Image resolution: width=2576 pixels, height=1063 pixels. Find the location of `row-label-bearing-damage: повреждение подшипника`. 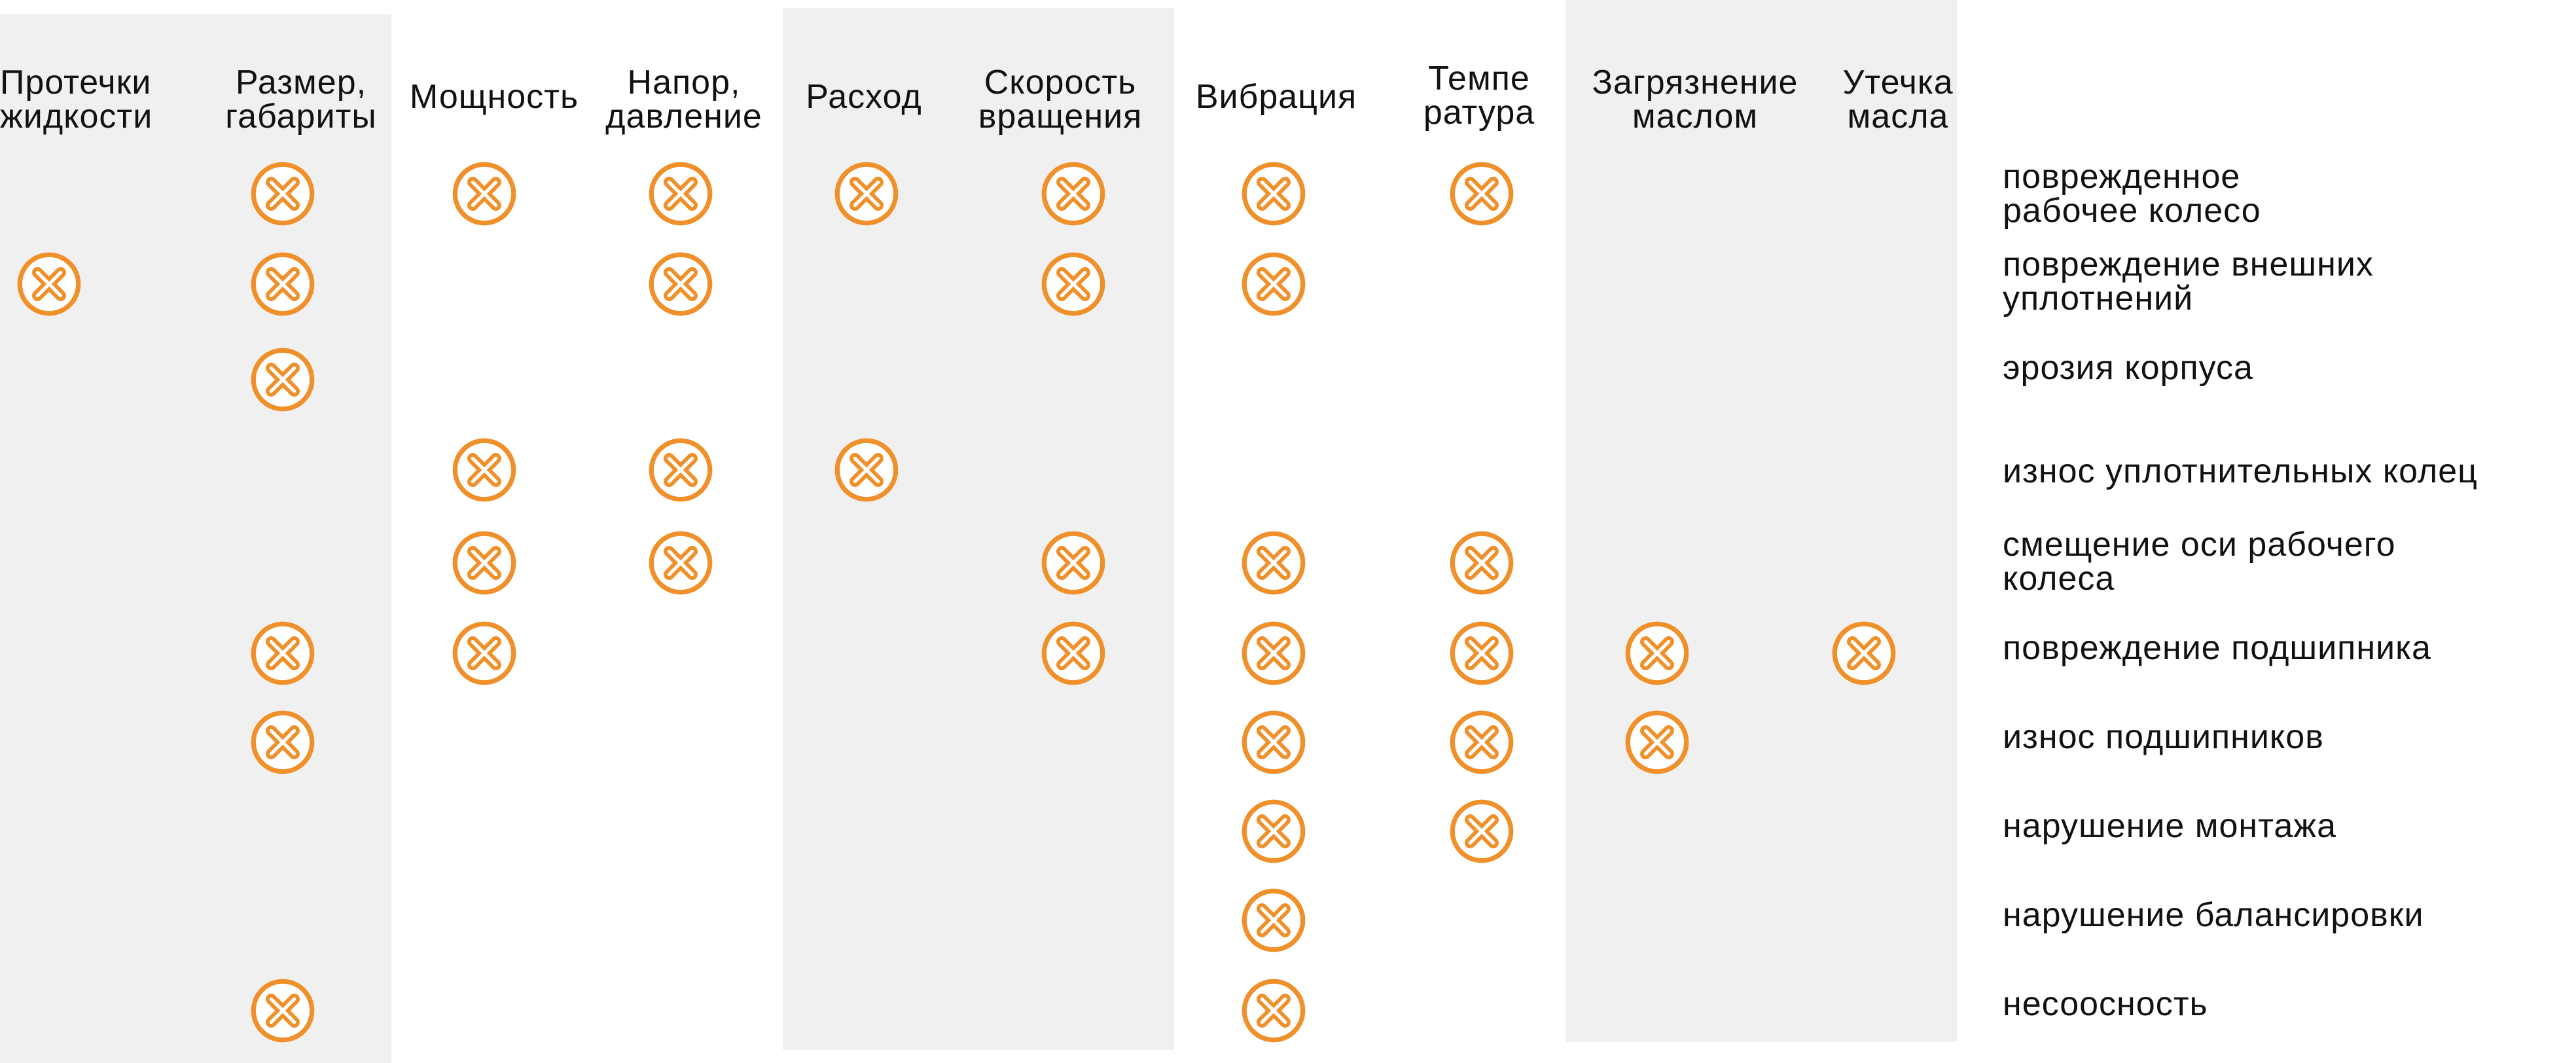

row-label-bearing-damage: повреждение подшипника is located at coordinates (2217, 648).